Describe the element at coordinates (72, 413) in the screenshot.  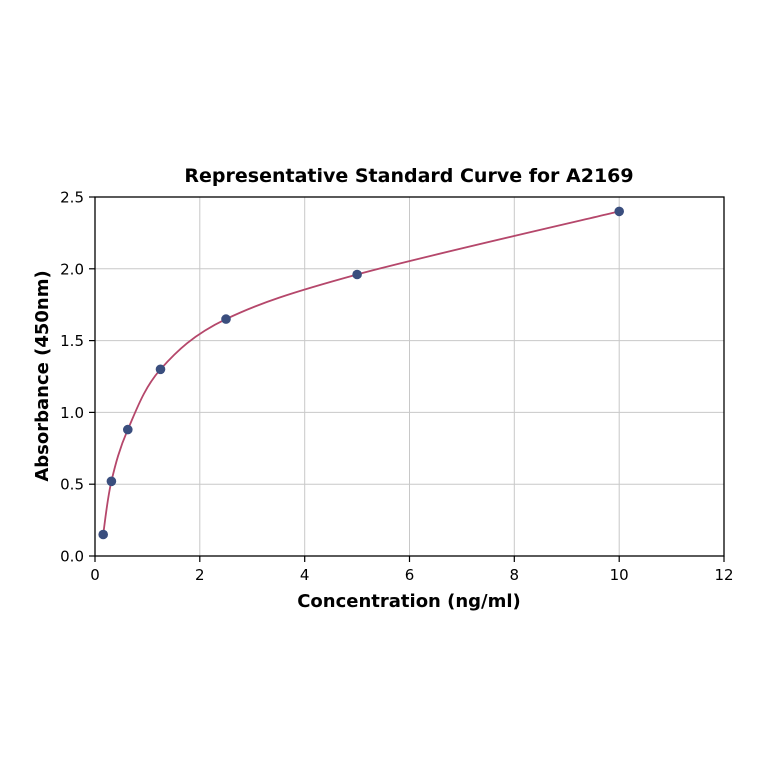
I see `y-tick-label: 1.0` at that location.